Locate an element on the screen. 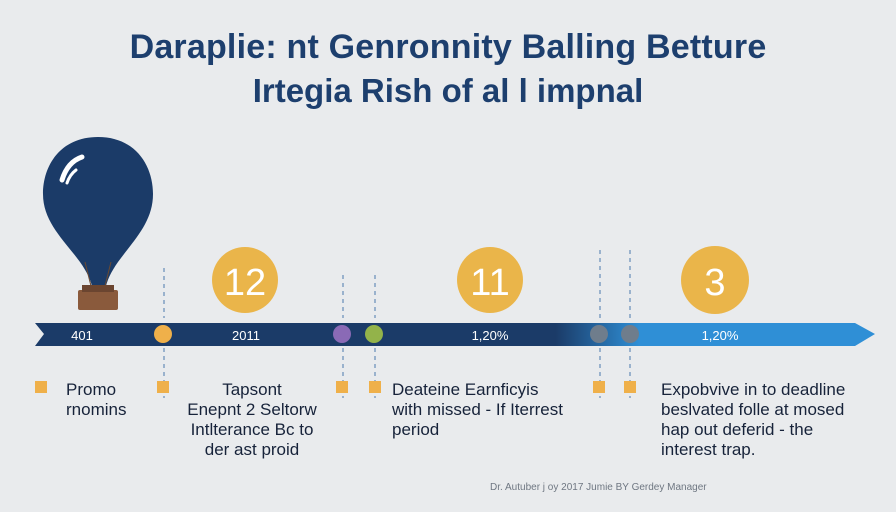 The width and height of the screenshot is (896, 512). lightbulb-icon is located at coordinates (98, 223).